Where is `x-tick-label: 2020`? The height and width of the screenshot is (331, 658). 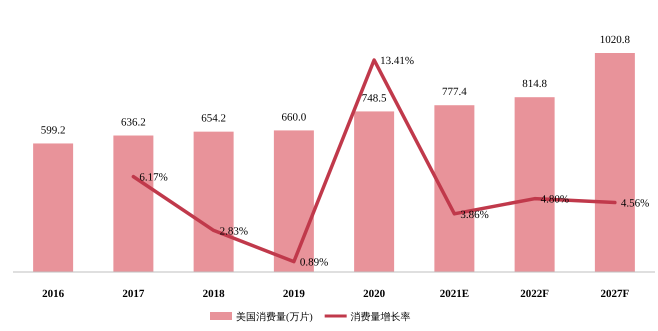
x-tick-label: 2020 is located at coordinates (374, 294).